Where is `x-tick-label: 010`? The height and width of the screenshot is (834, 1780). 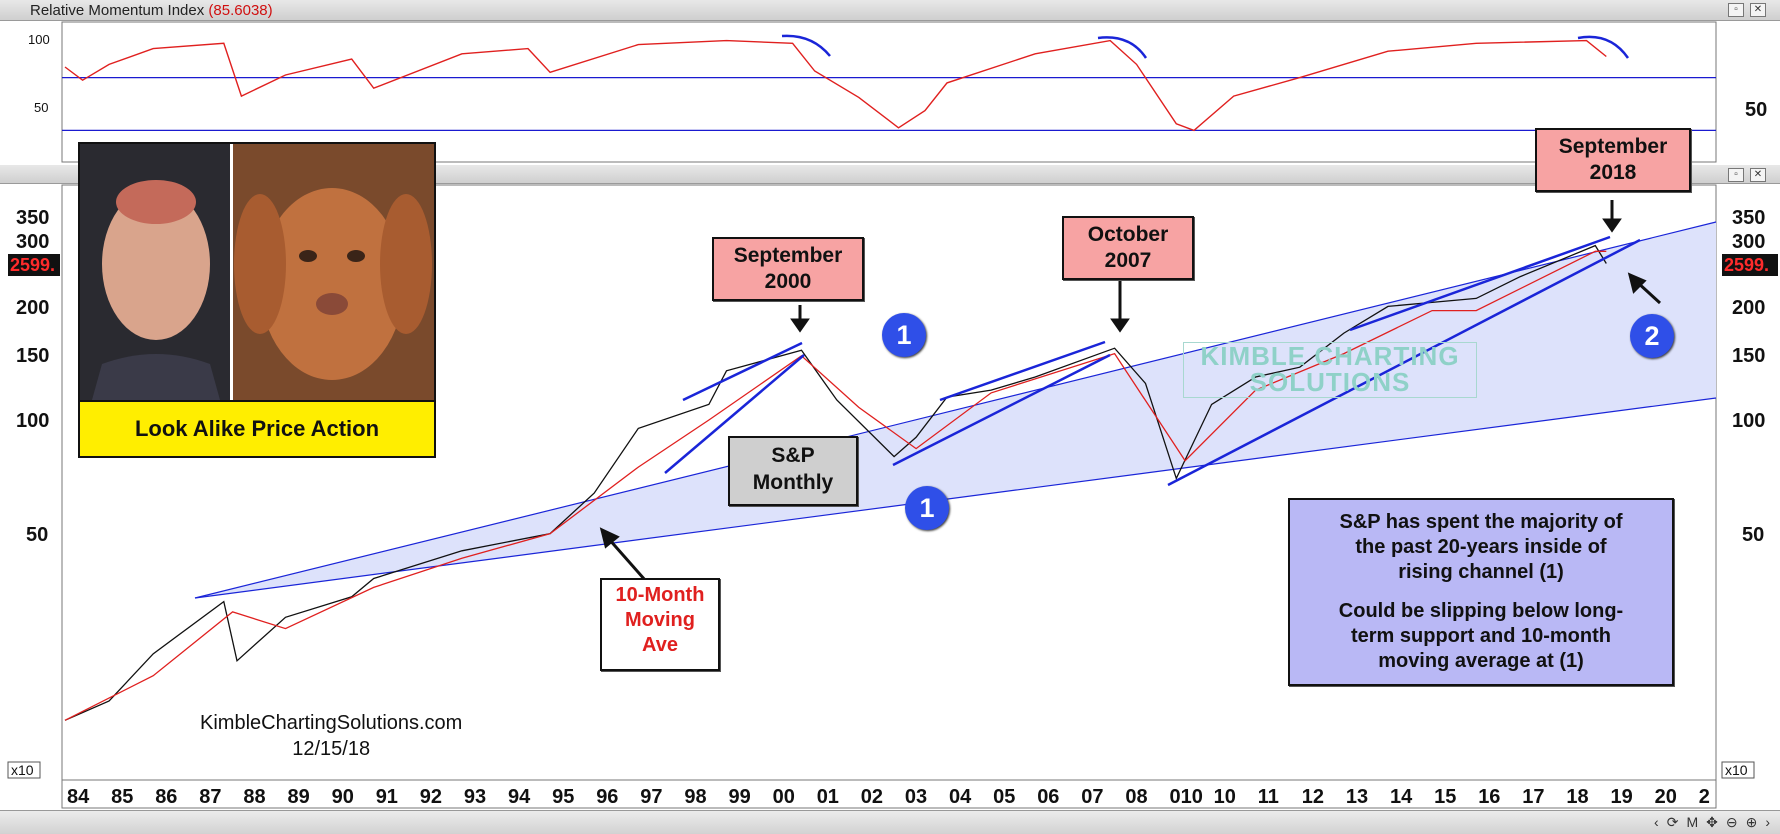
x-tick-label: 010 is located at coordinates (1186, 797).